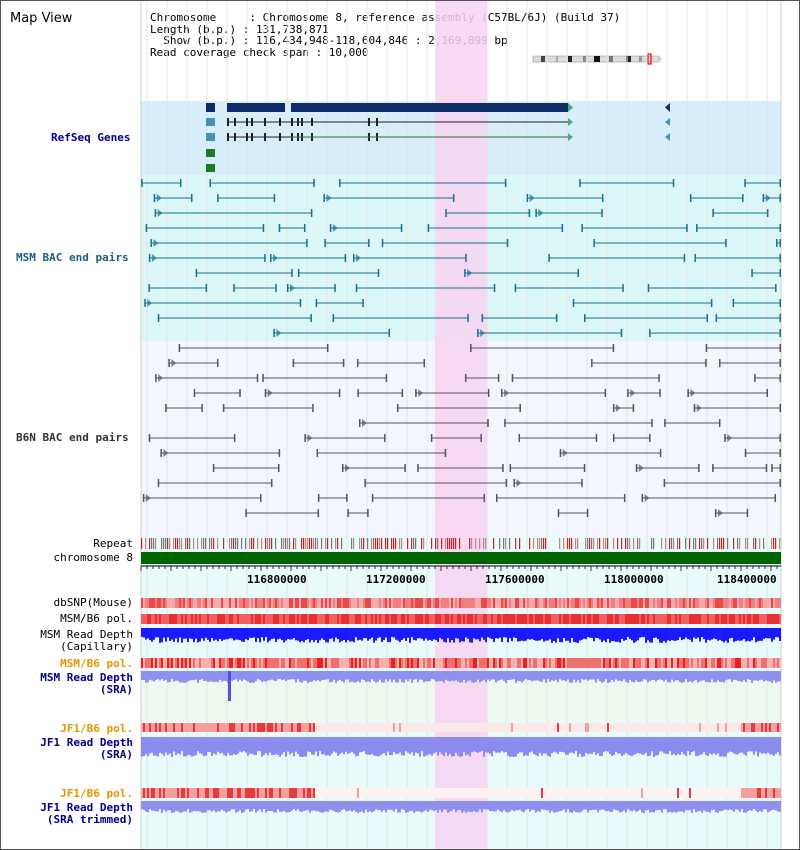  Describe the element at coordinates (601, 59) in the screenshot. I see `chromosome-ideogram` at that location.